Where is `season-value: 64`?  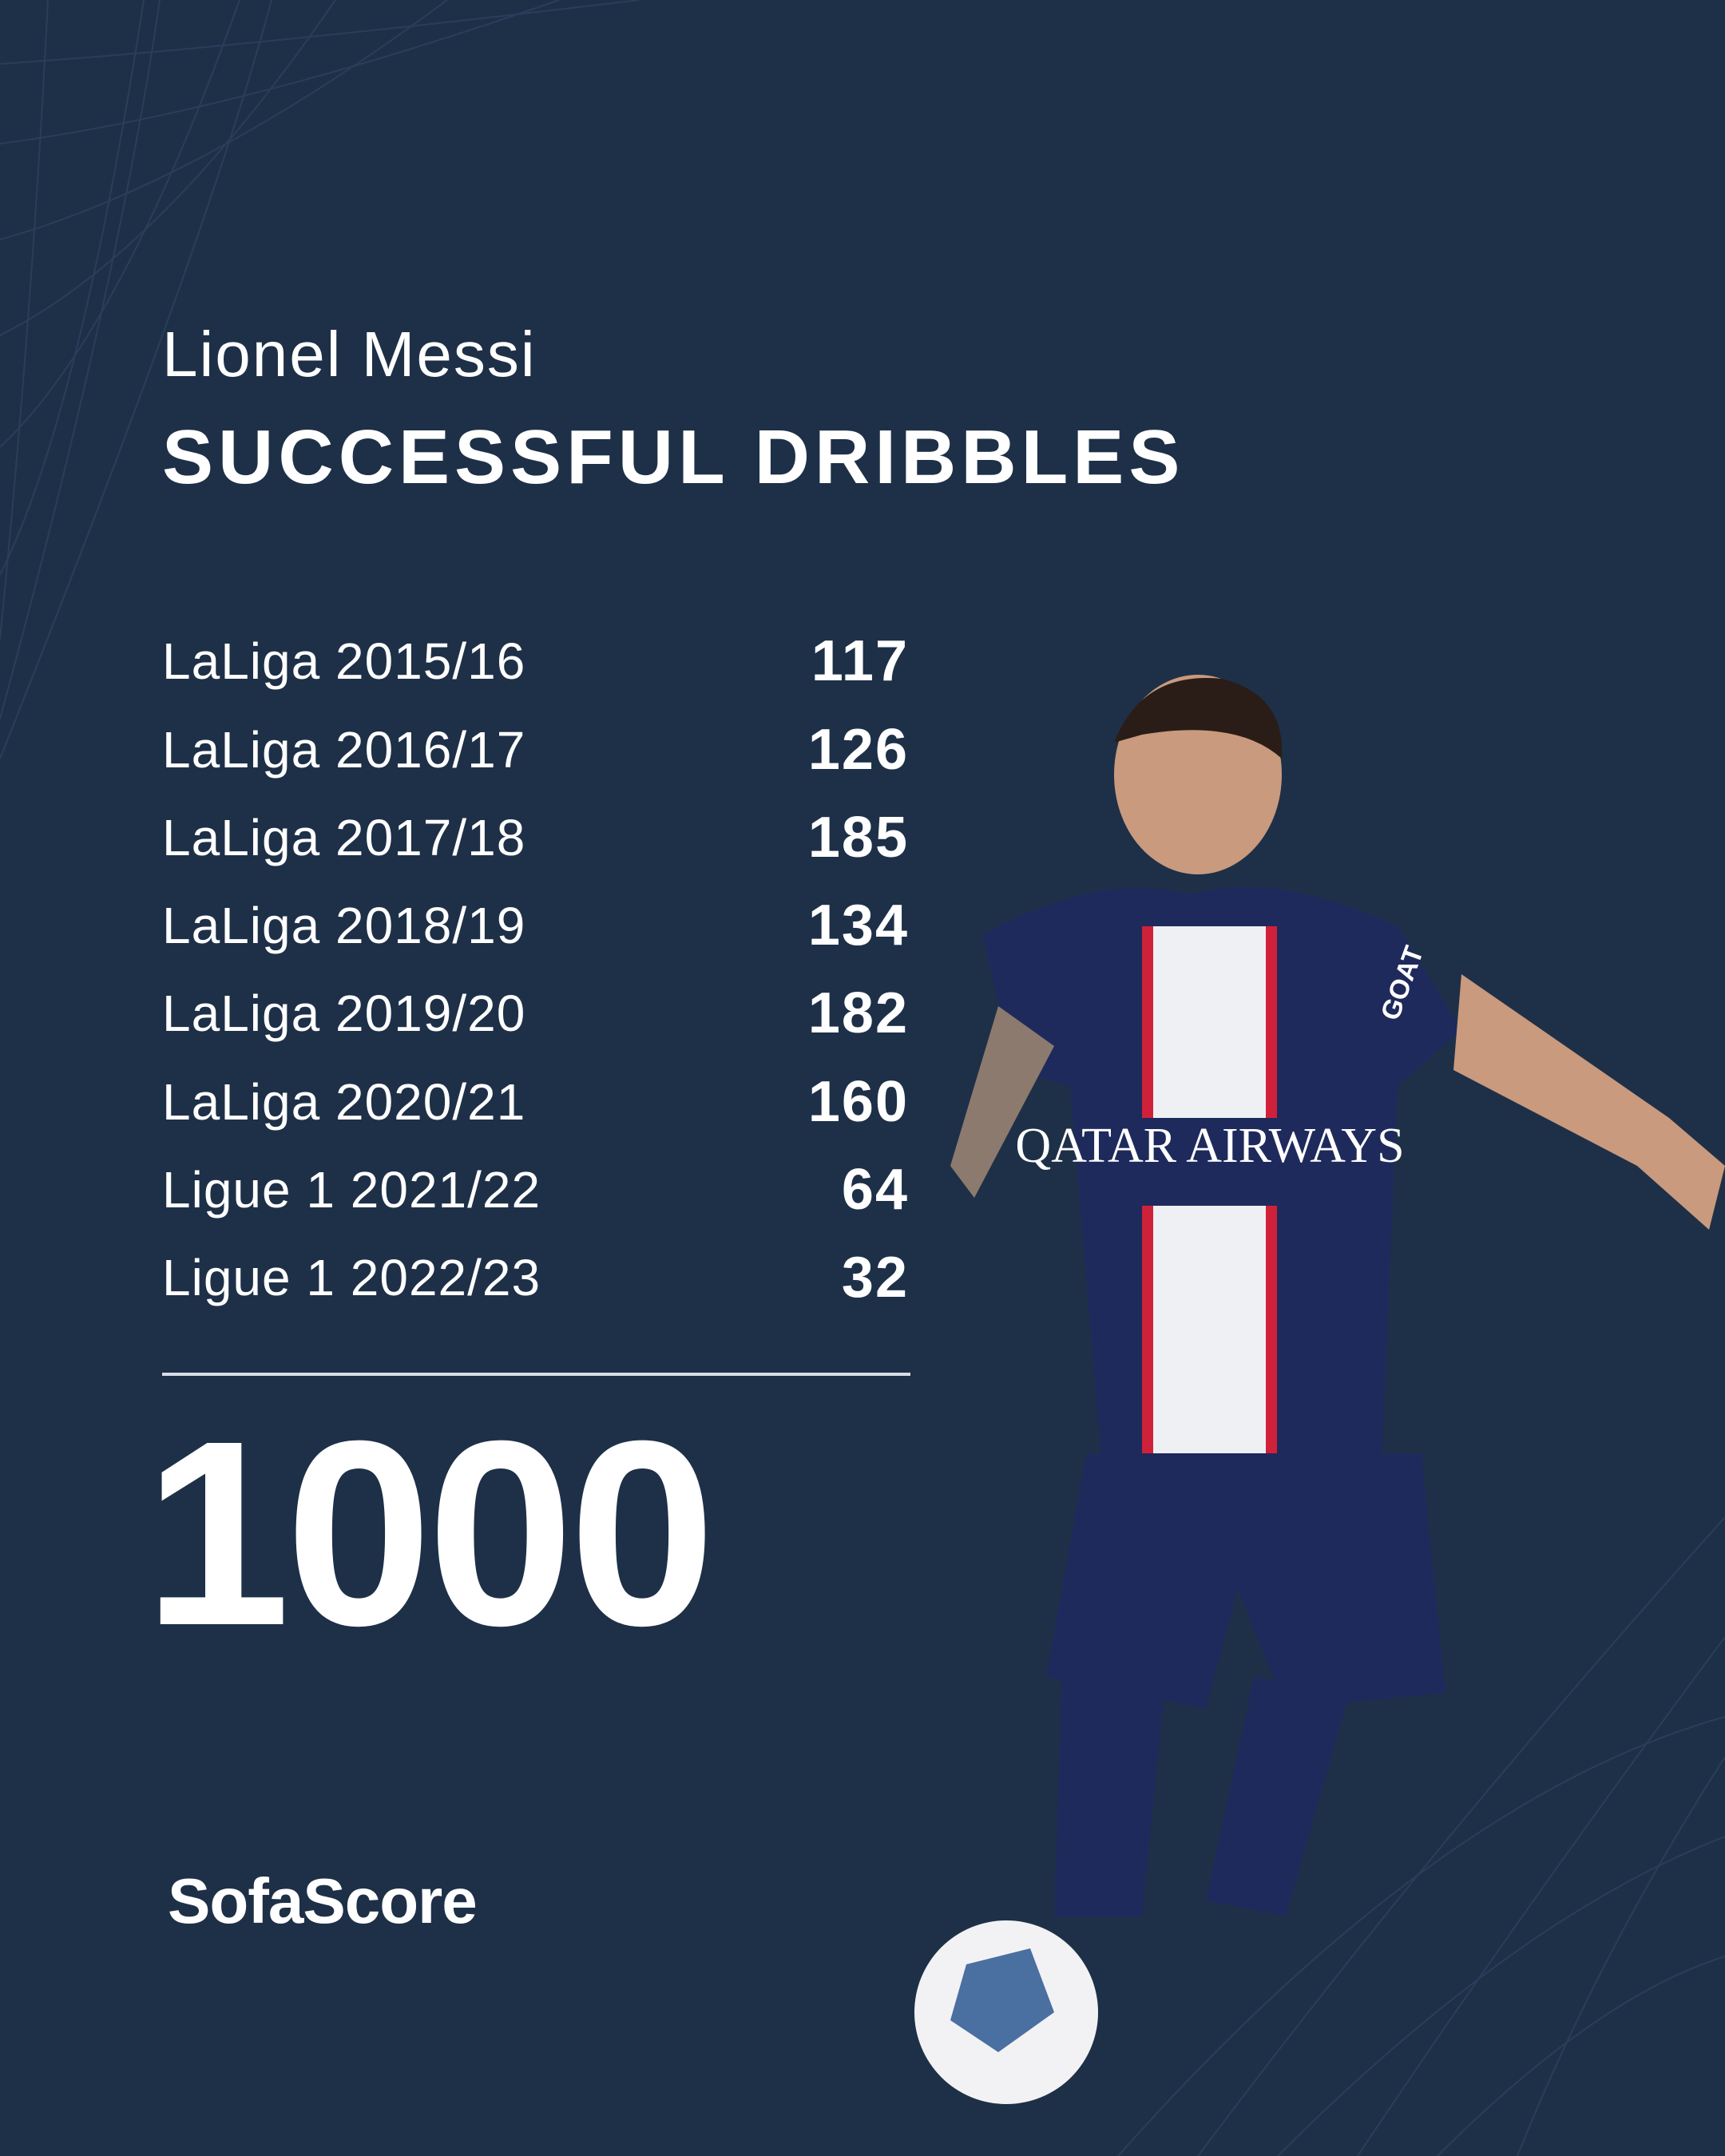 season-value: 64 is located at coordinates (875, 1190).